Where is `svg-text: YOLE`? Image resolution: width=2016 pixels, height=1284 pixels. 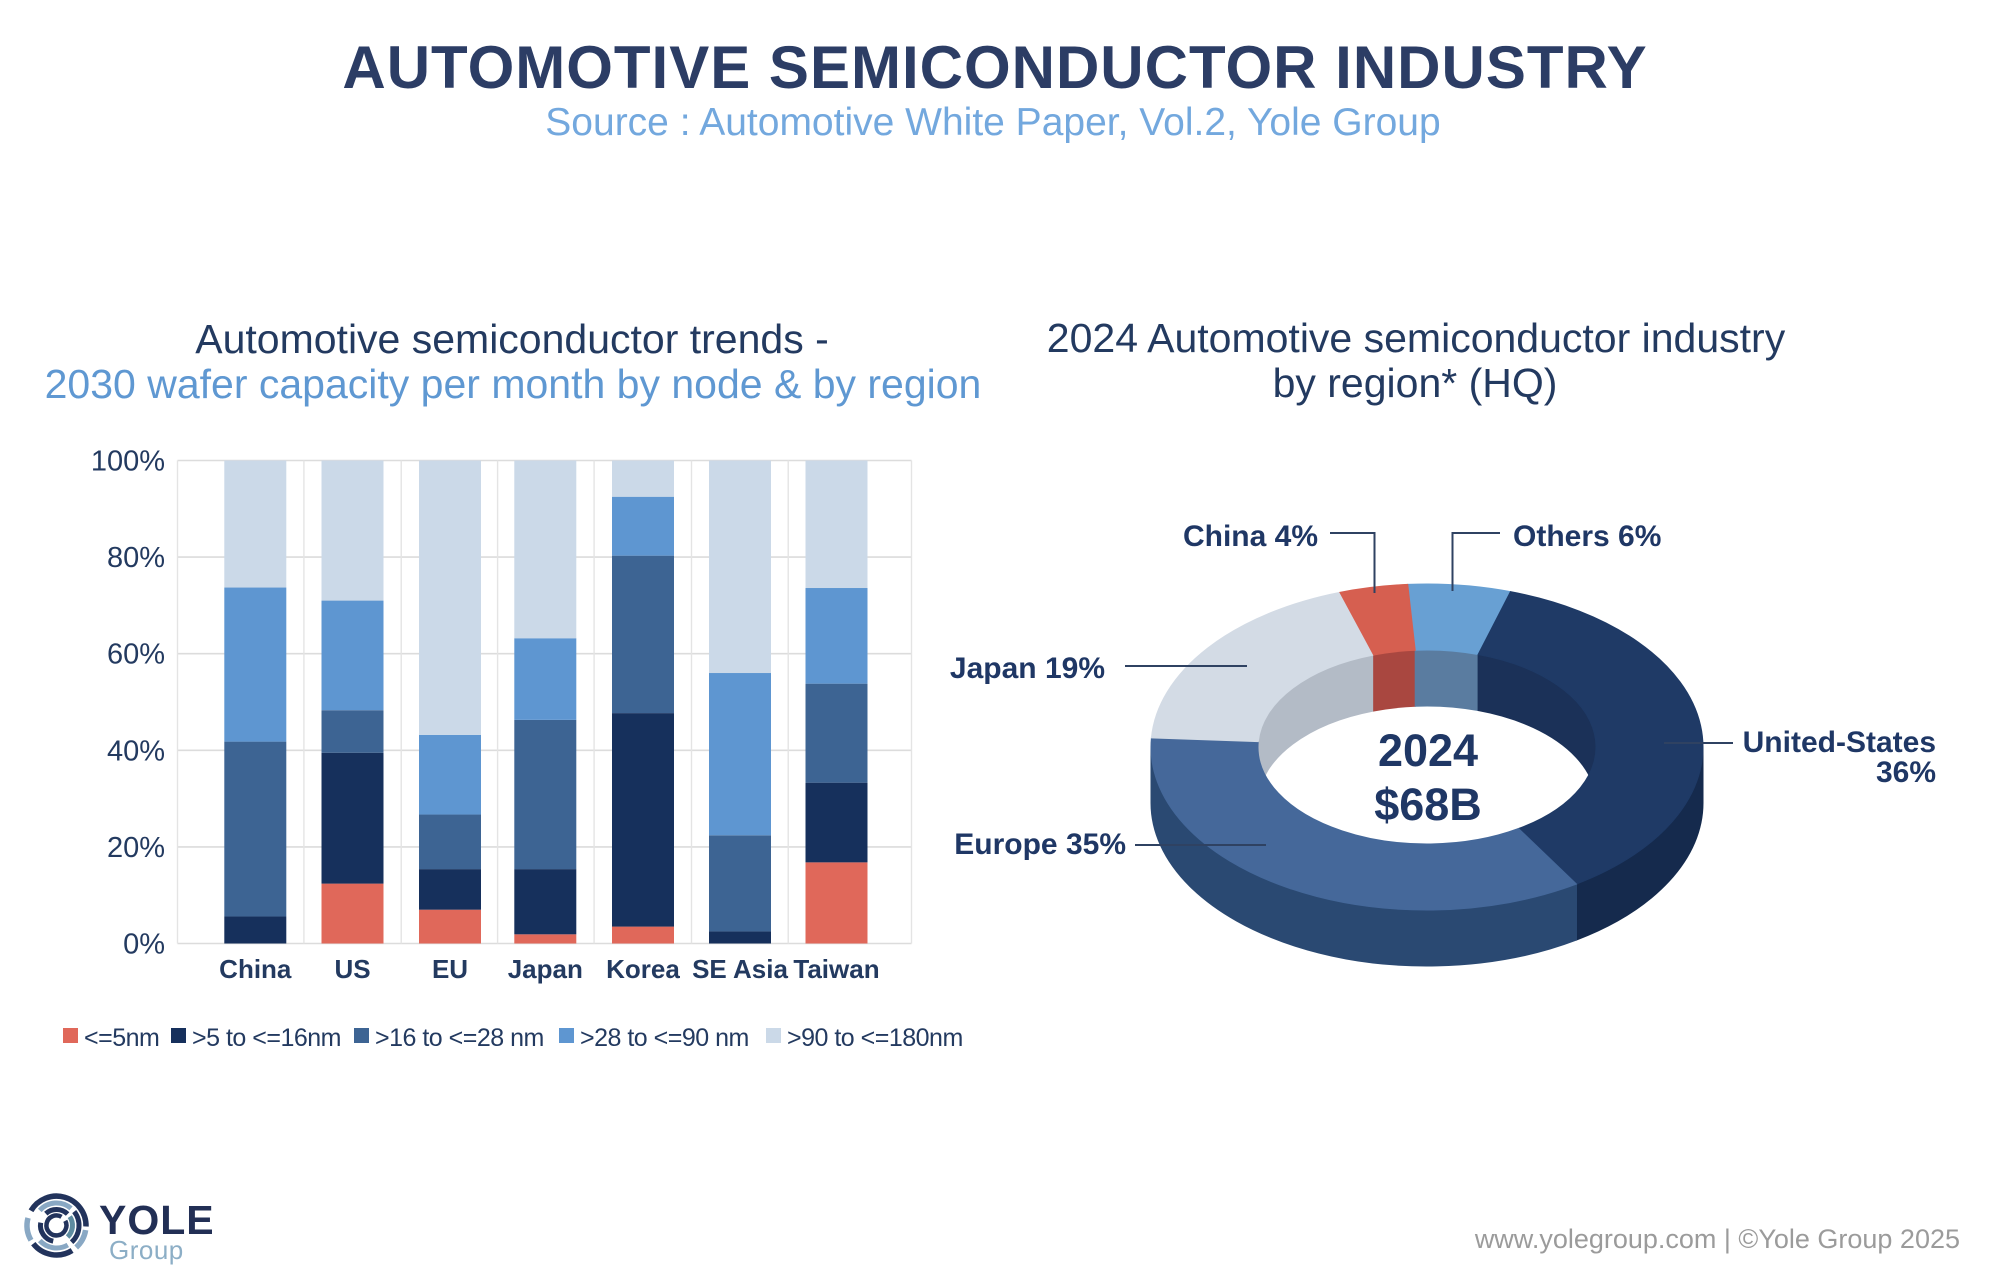 svg-text: YOLE is located at coordinates (157, 1220).